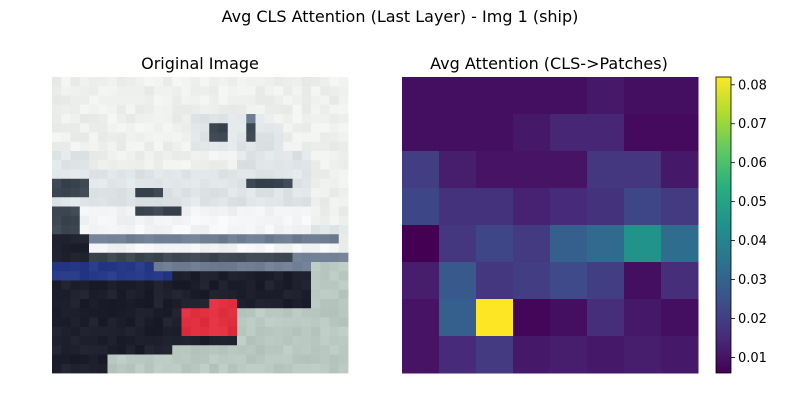  What do you see at coordinates (458, 318) in the screenshot?
I see `heatmap-cell-r6-c1` at bounding box center [458, 318].